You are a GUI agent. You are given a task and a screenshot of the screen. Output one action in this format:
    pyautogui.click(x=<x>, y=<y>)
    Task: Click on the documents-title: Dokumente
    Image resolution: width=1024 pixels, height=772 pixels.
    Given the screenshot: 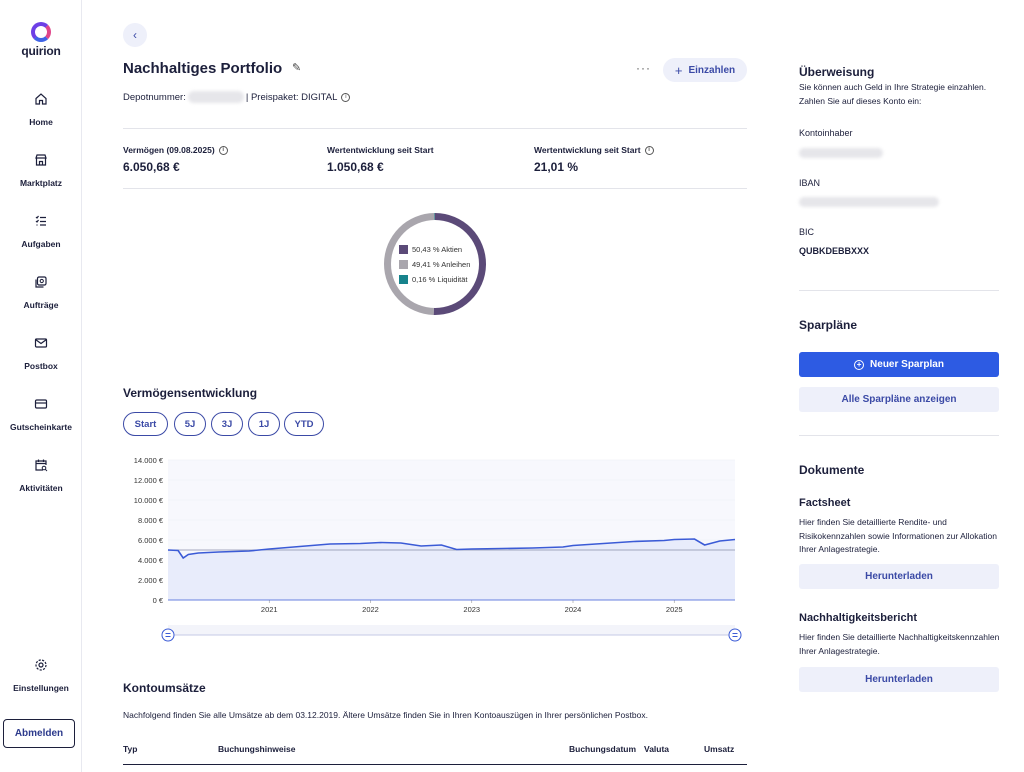 What is the action you would take?
    pyautogui.click(x=832, y=470)
    